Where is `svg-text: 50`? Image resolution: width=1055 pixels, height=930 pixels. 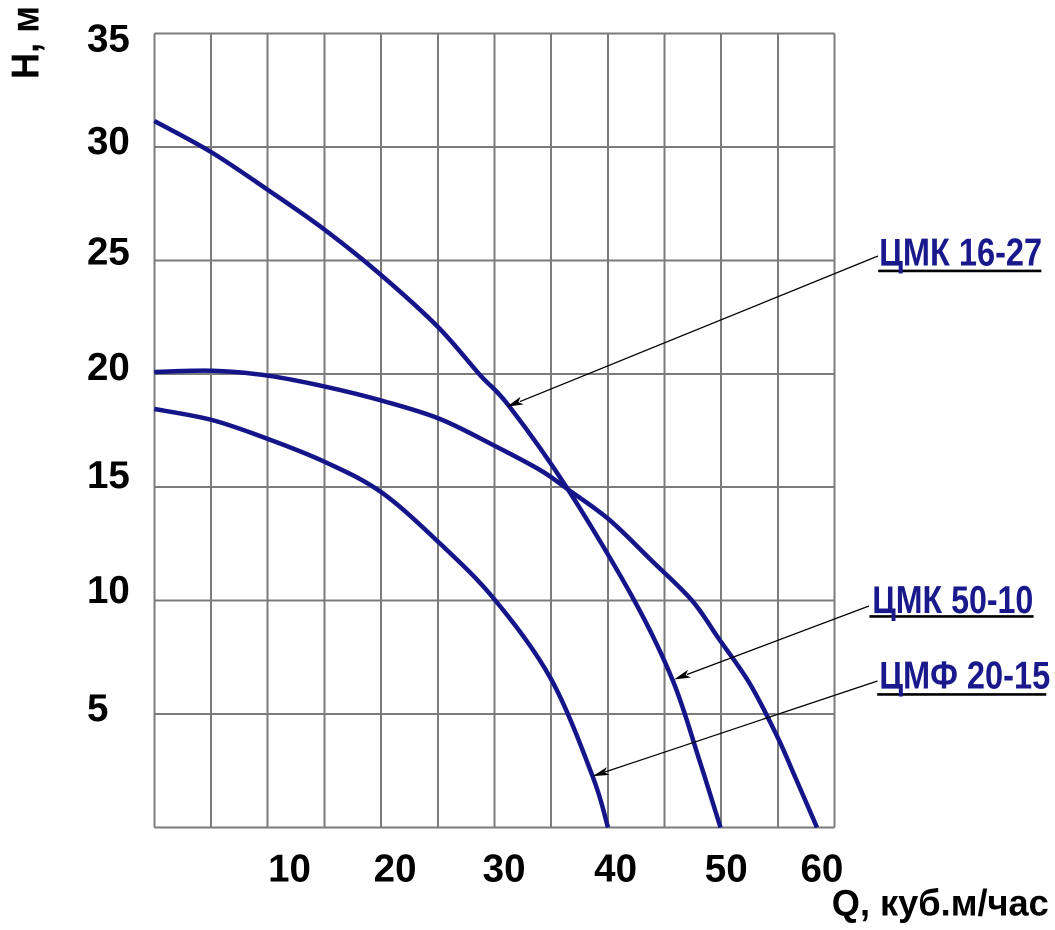 svg-text: 50 is located at coordinates (726, 869).